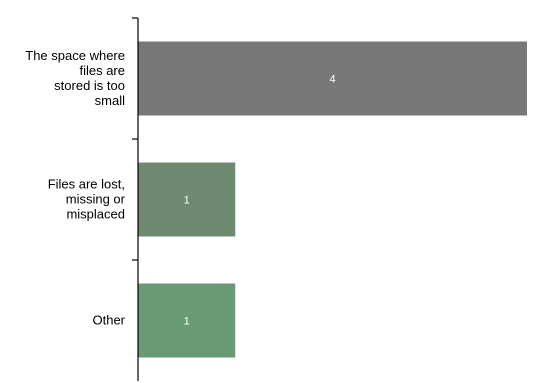  I want to click on category-label: Files are lost, missing or misplaced, so click(87, 199).